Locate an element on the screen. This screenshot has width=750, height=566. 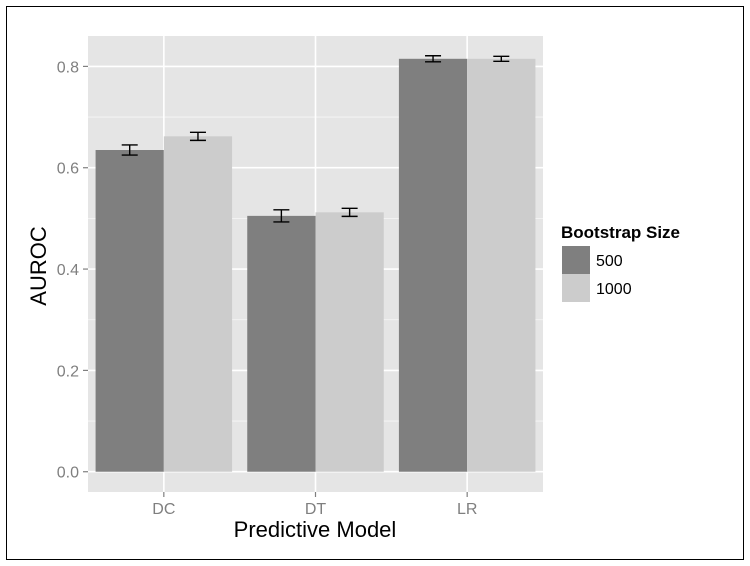
y-tick-label: 0.4 is located at coordinates (68, 270).